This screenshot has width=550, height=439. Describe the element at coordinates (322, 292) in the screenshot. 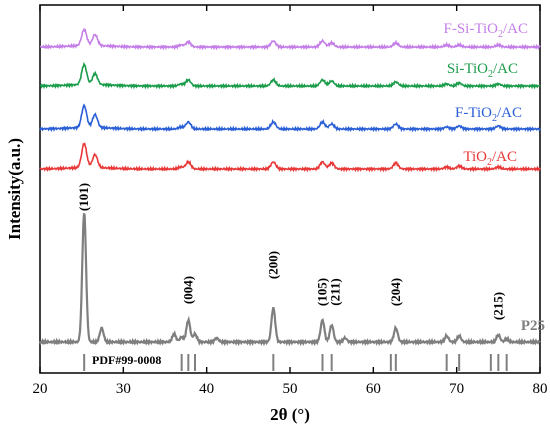

I see `hkl-label: (105)` at that location.